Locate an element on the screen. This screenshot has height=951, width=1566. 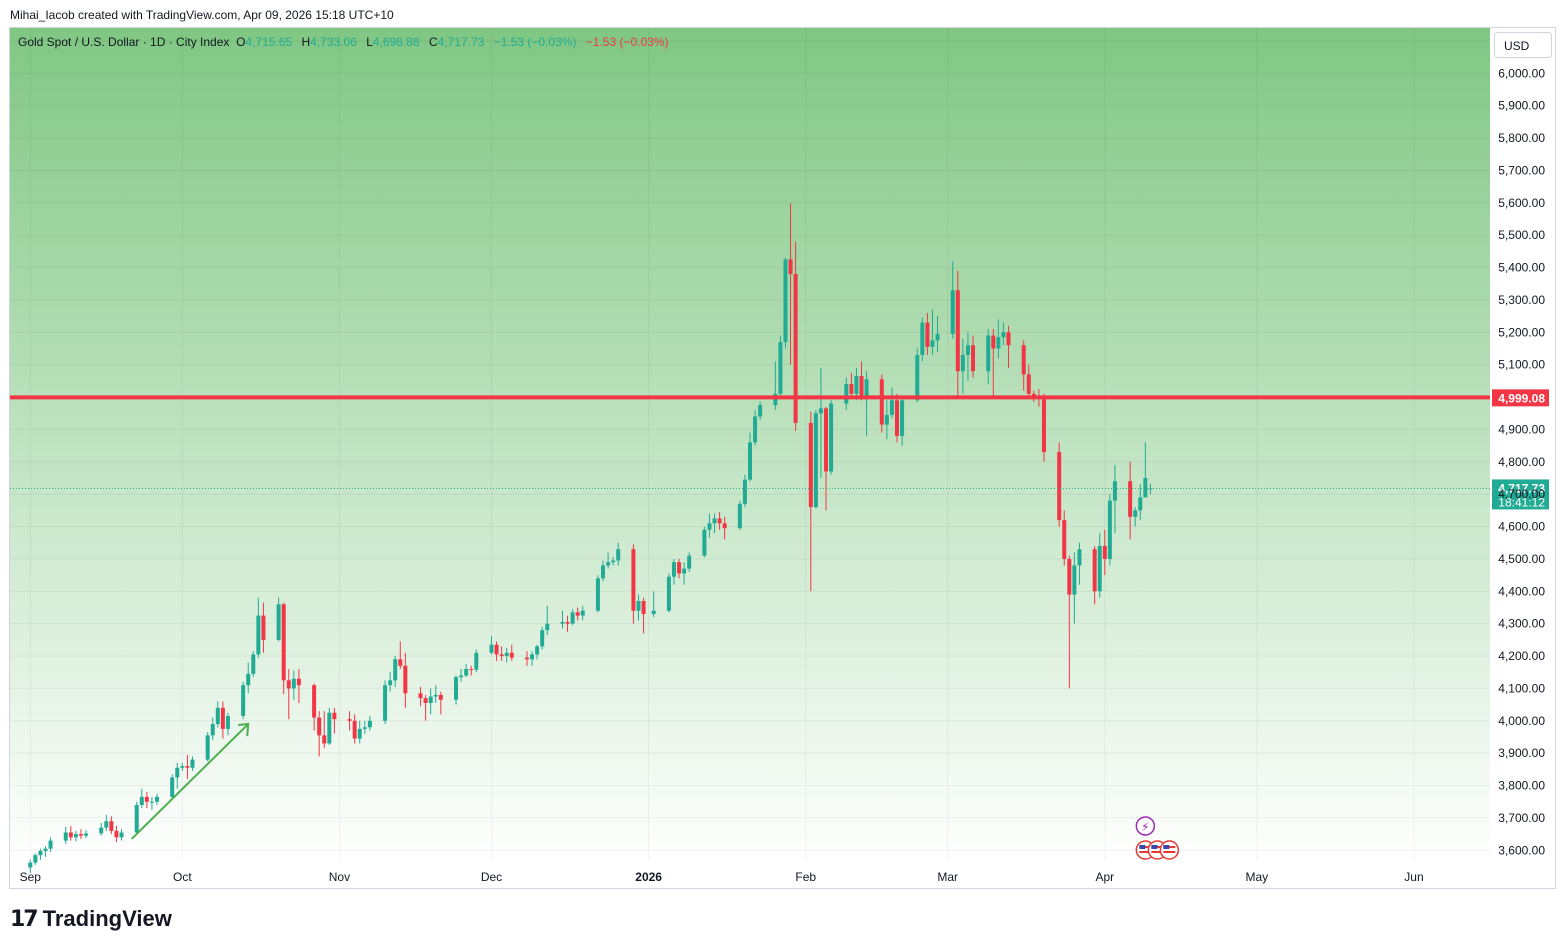
last-price-tag is located at coordinates (1520, 494).